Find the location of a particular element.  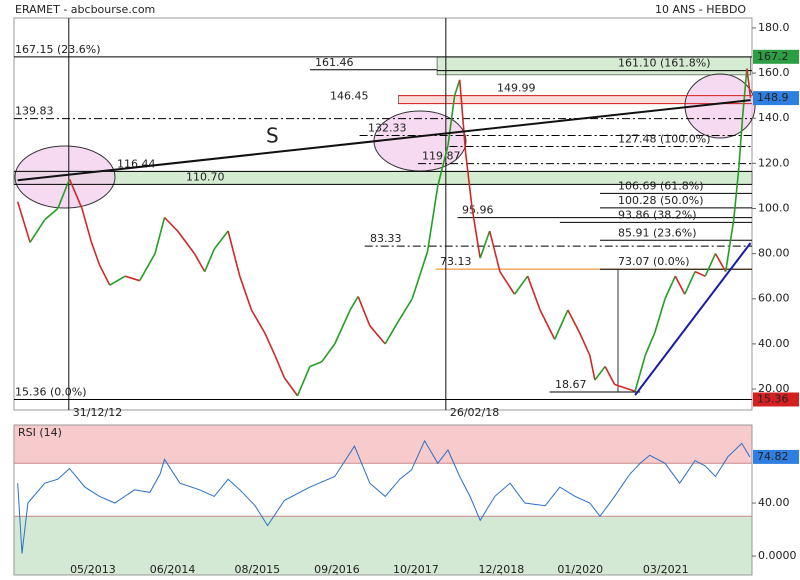

x-tick-label: 05/2013 is located at coordinates (93, 569).